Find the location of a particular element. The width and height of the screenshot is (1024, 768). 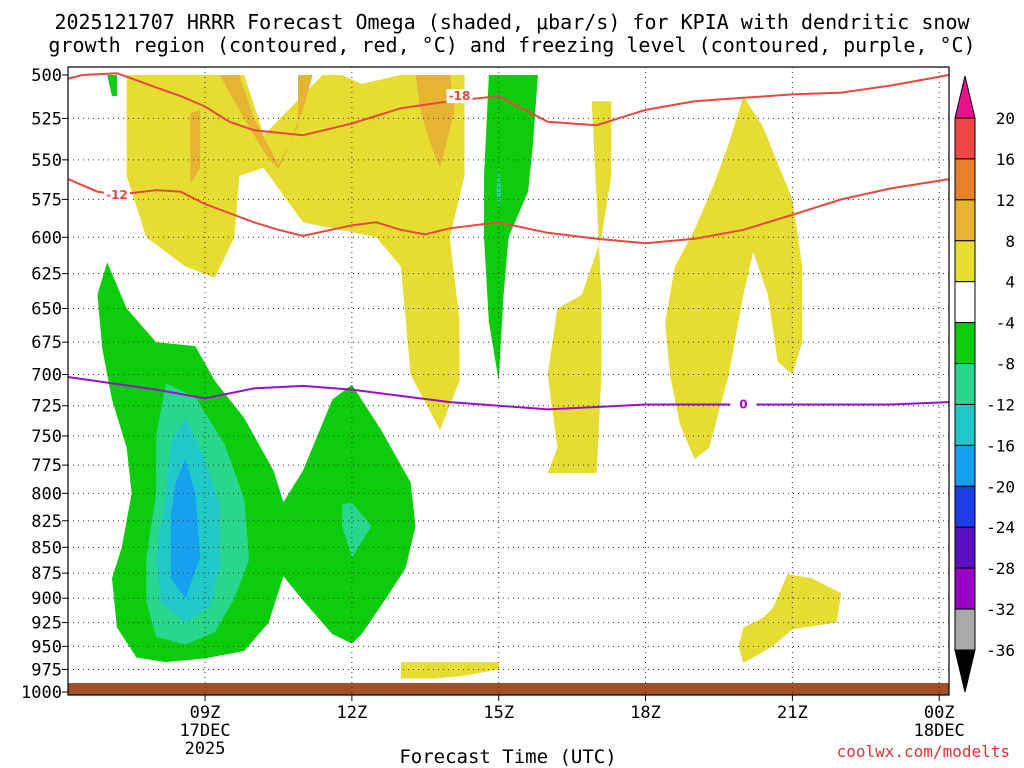

y-tick-label: 975 is located at coordinates (46, 670).